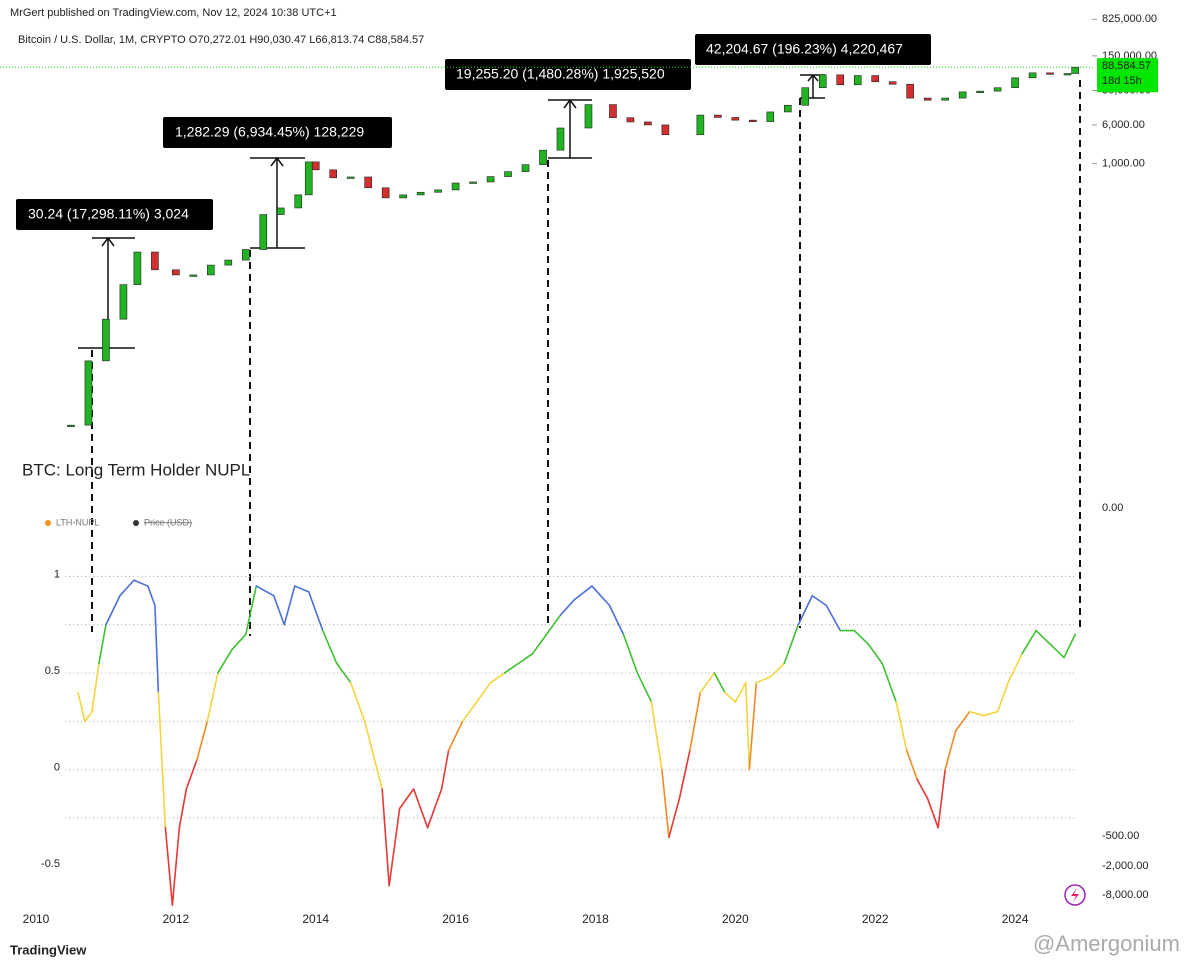  What do you see at coordinates (176, 919) in the screenshot?
I see `x-tick-label: 2012` at bounding box center [176, 919].